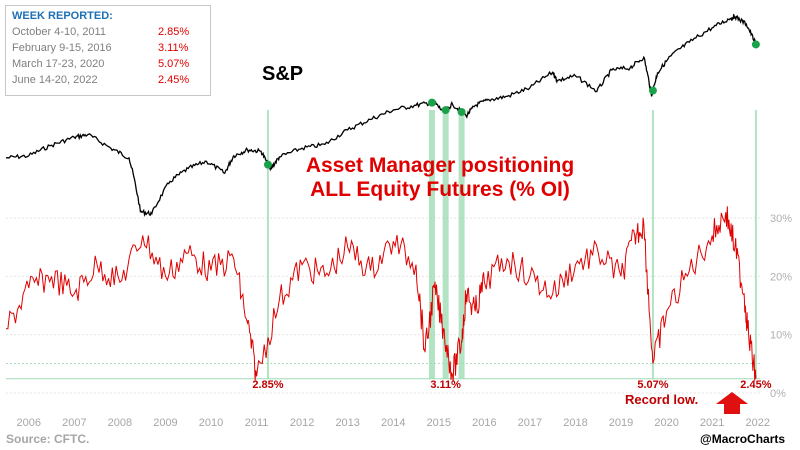 The height and width of the screenshot is (450, 800). What do you see at coordinates (108, 32) in the screenshot?
I see `legend-row: October 4-10, 2011 2.85%` at bounding box center [108, 32].